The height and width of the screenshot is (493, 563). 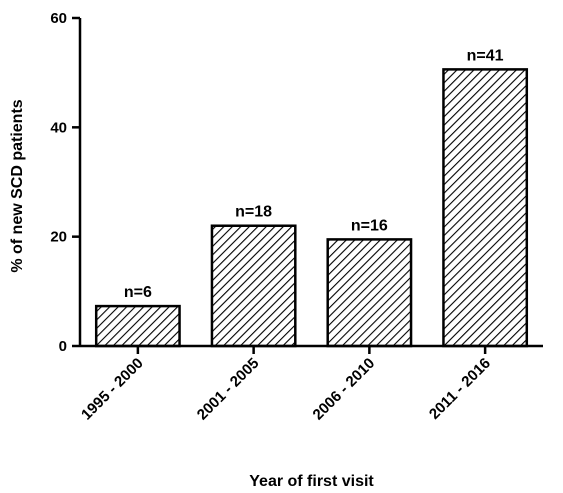 What do you see at coordinates (58, 127) in the screenshot?
I see `y-tick-label: 40` at bounding box center [58, 127].